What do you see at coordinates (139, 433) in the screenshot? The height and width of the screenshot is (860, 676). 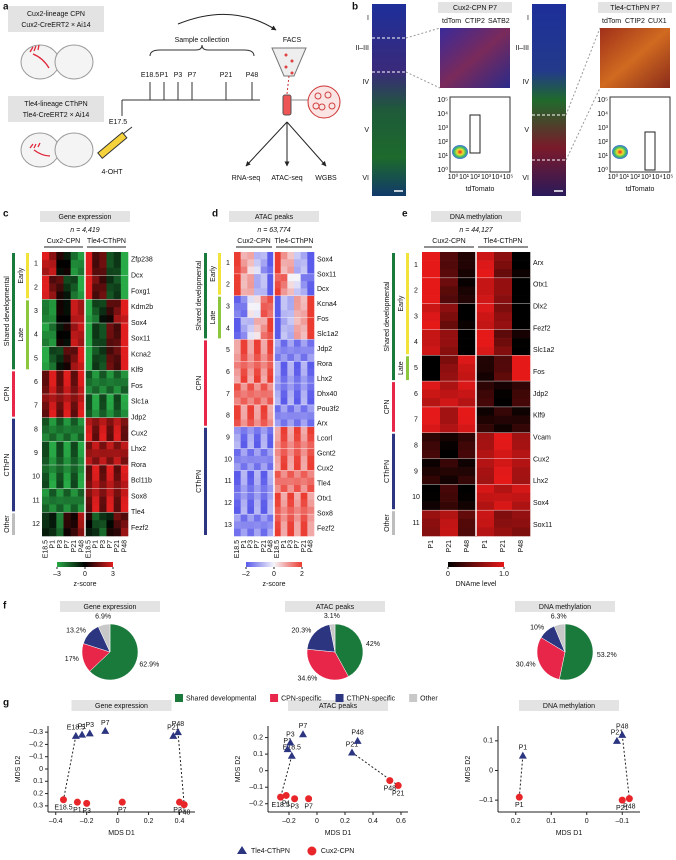 I see `gene-label: Cux2` at bounding box center [139, 433].